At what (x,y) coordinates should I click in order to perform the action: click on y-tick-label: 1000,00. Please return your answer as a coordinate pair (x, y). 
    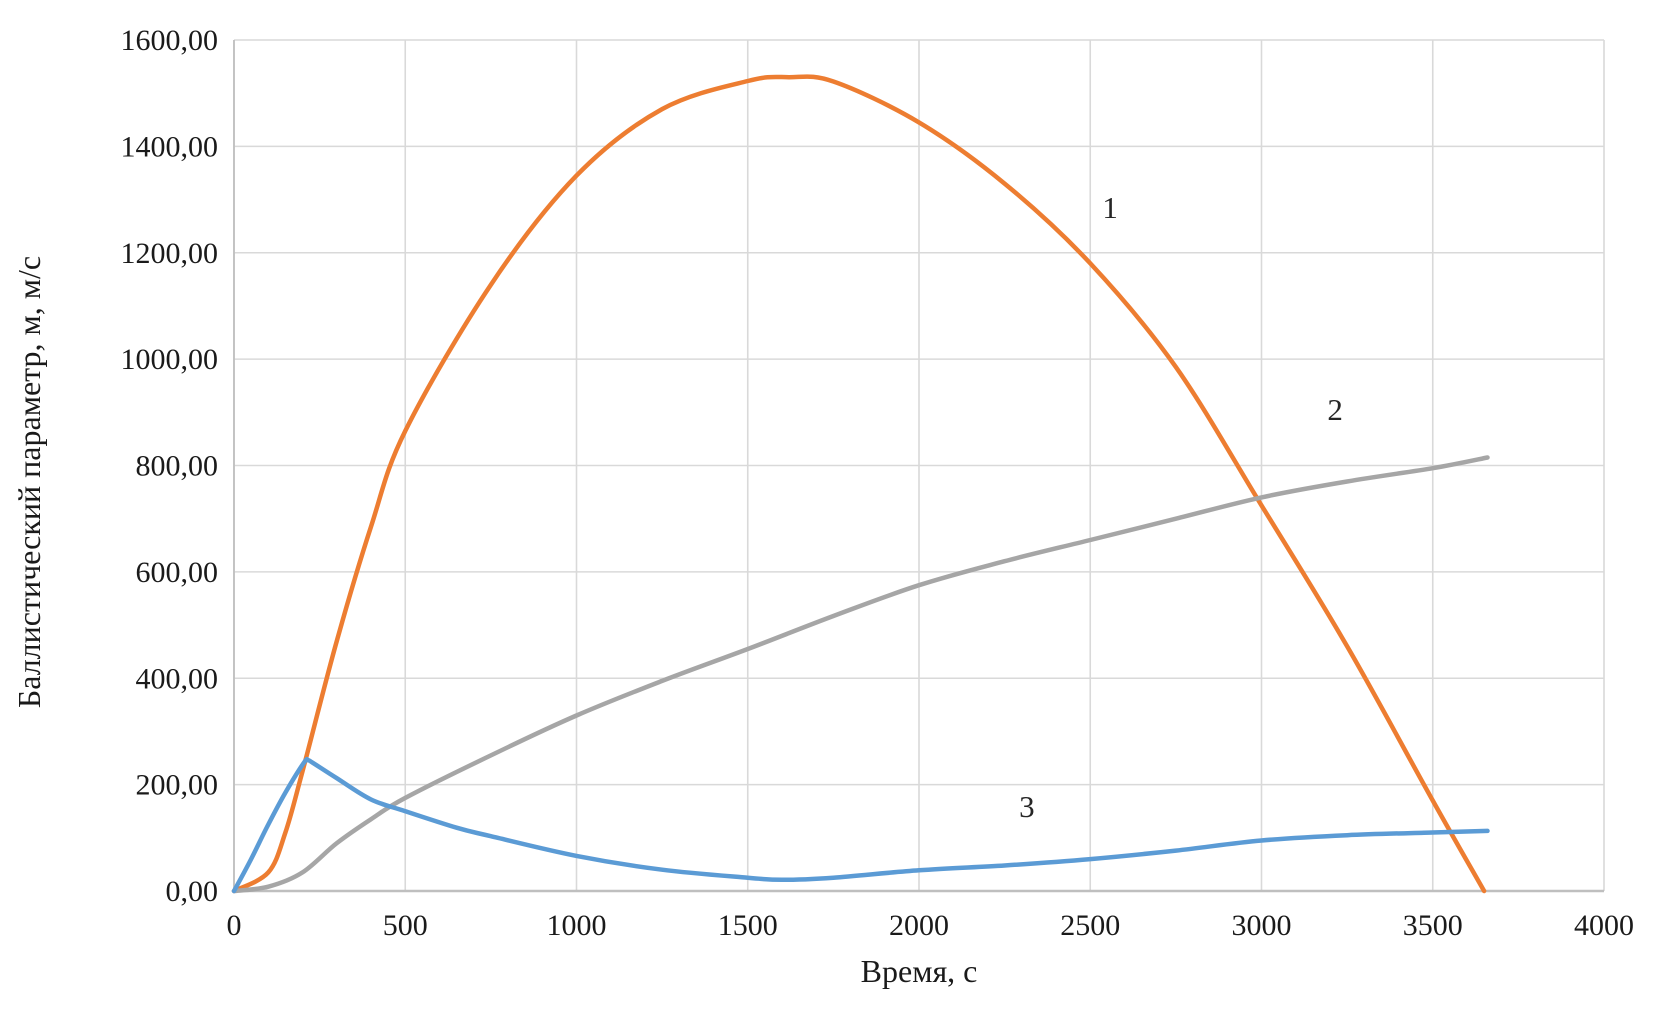
    Looking at the image, I should click on (170, 359).